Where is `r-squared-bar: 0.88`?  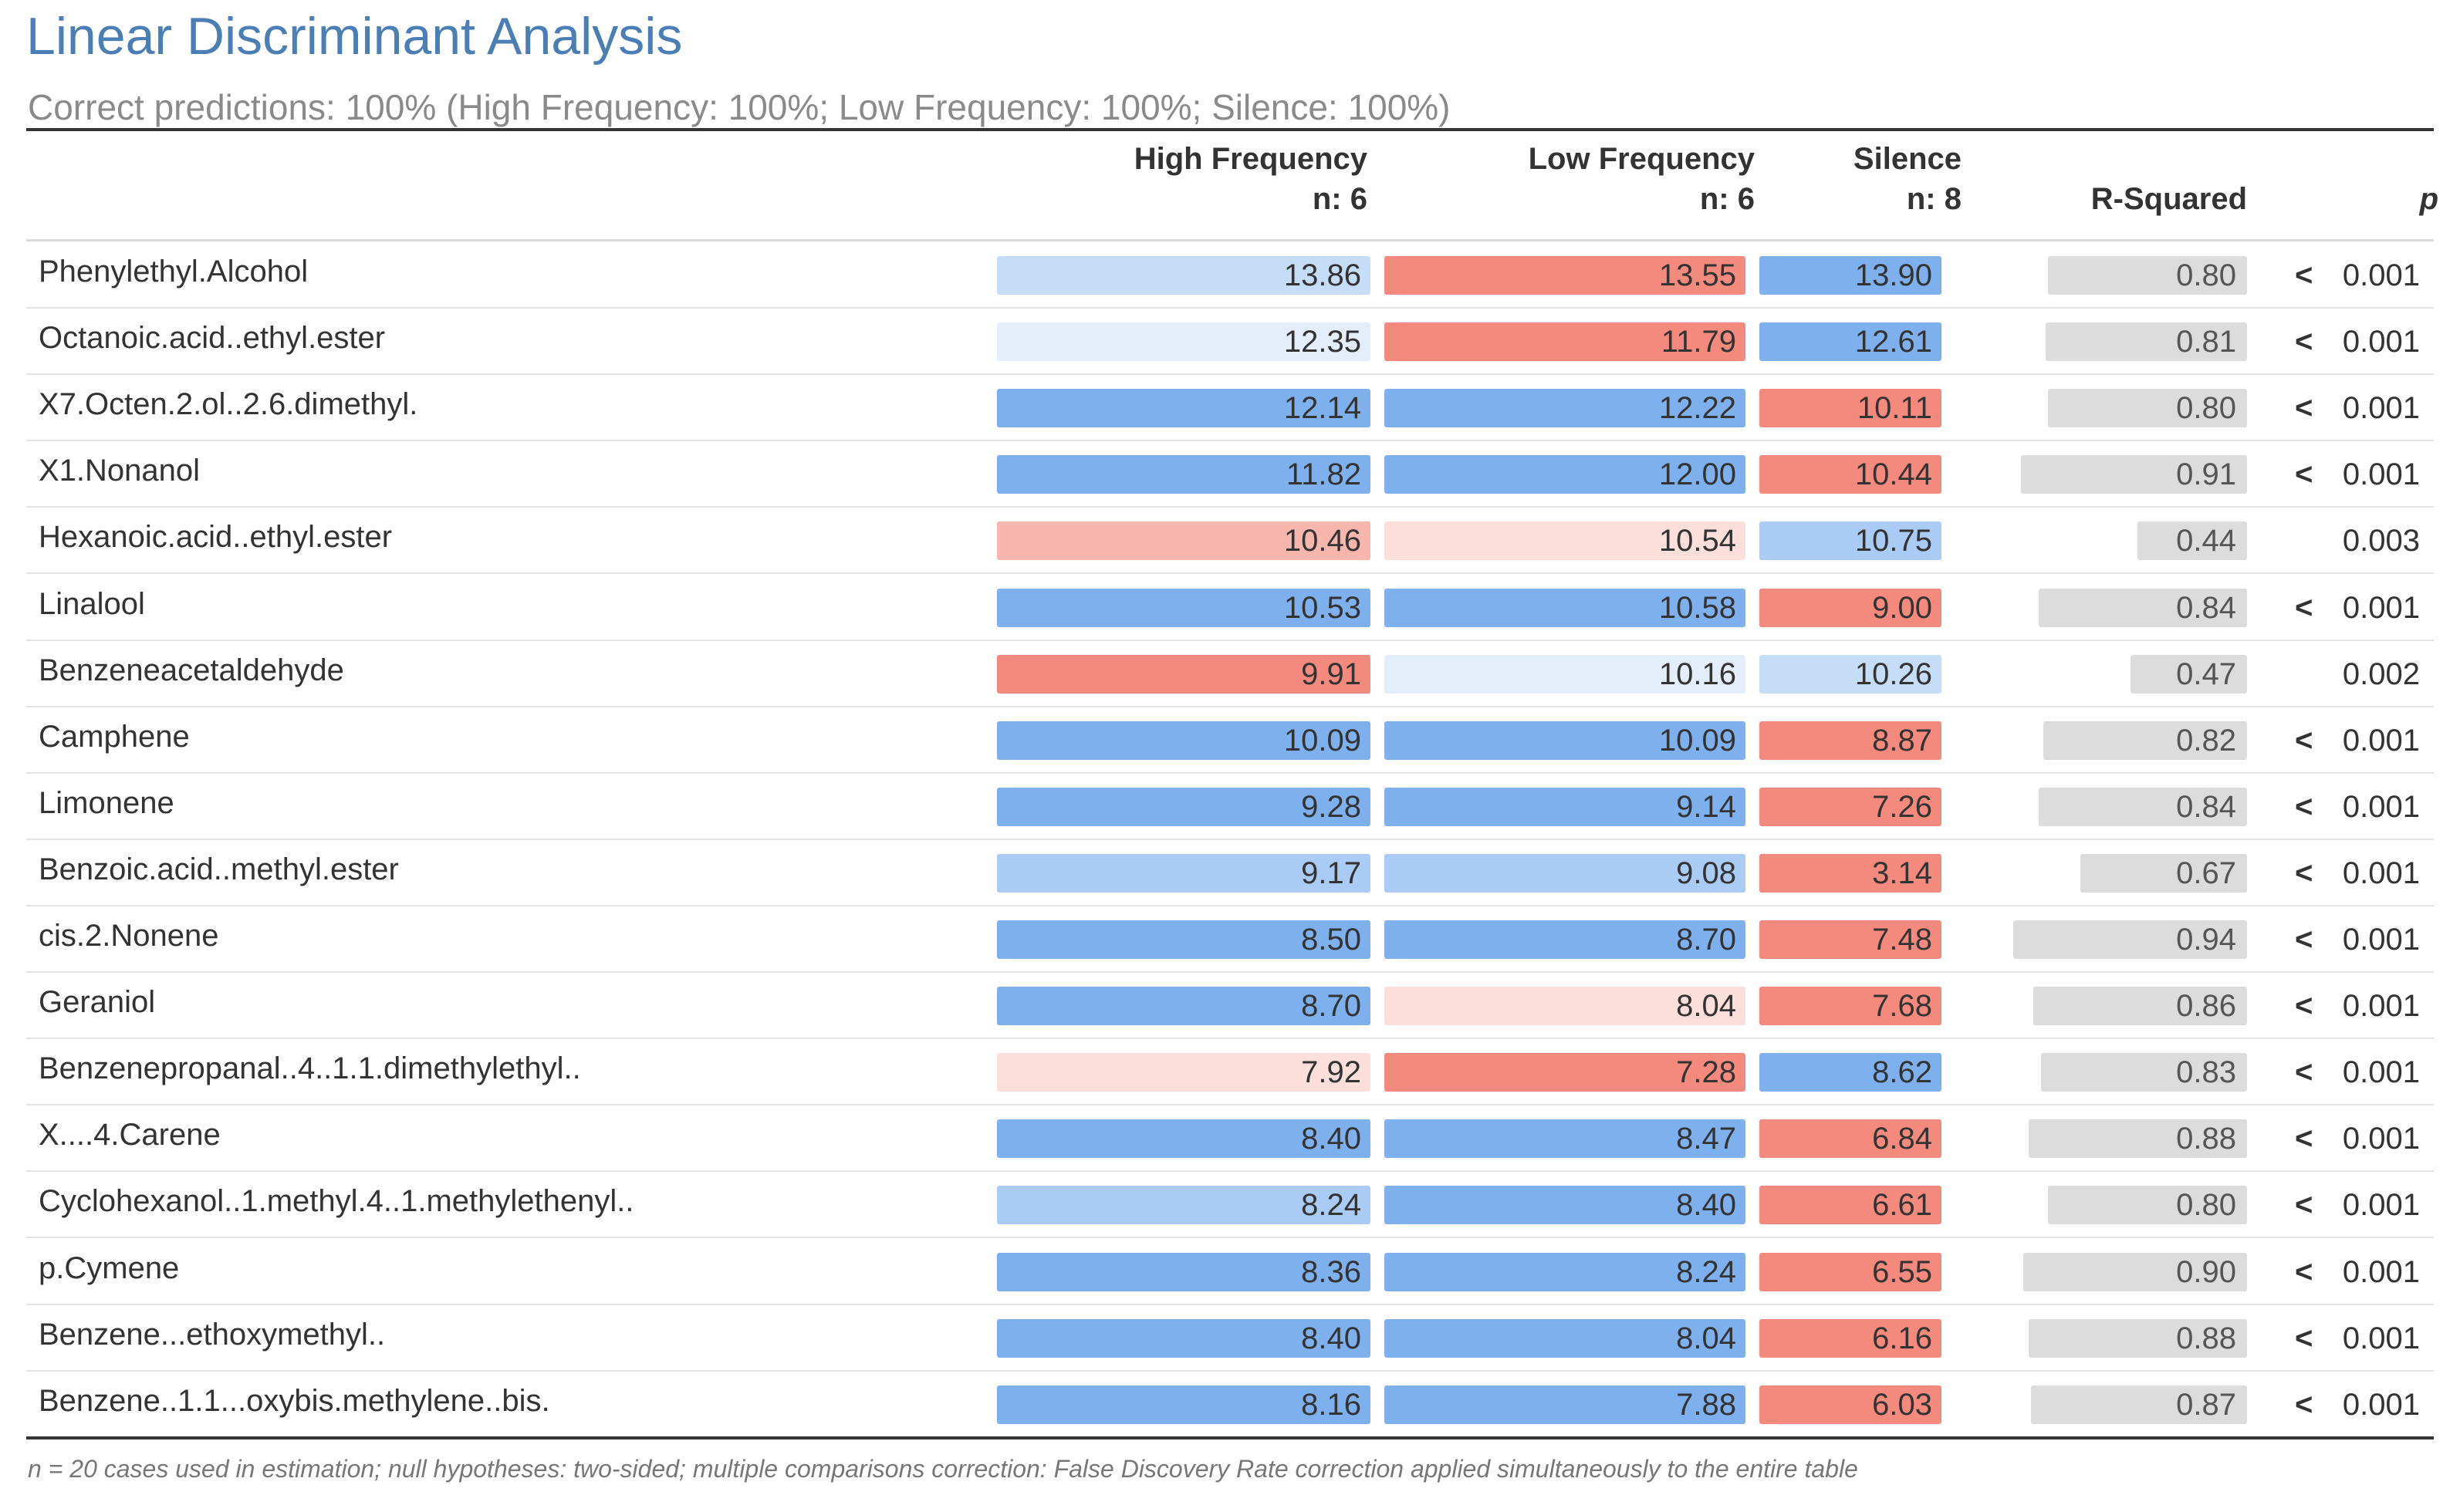
r-squared-bar: 0.88 is located at coordinates (2138, 1338).